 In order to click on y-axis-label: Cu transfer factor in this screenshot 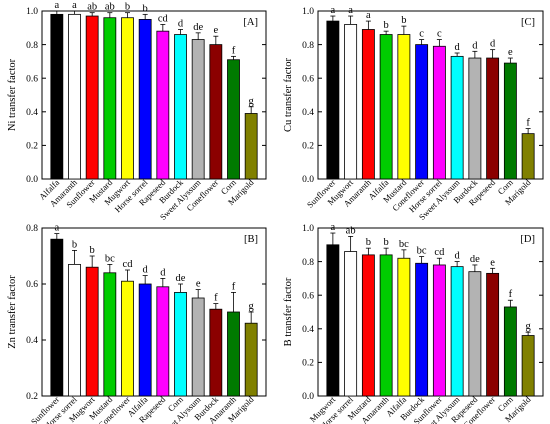, I will do `click(288, 94)`.